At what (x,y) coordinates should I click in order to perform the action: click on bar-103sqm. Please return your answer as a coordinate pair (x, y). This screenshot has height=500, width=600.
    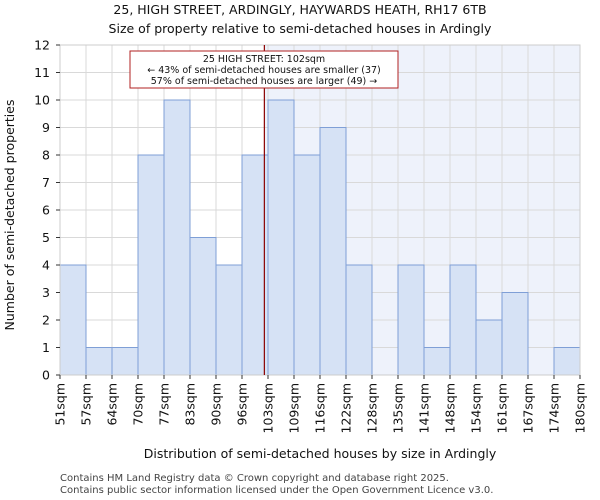
    Looking at the image, I should click on (281, 237).